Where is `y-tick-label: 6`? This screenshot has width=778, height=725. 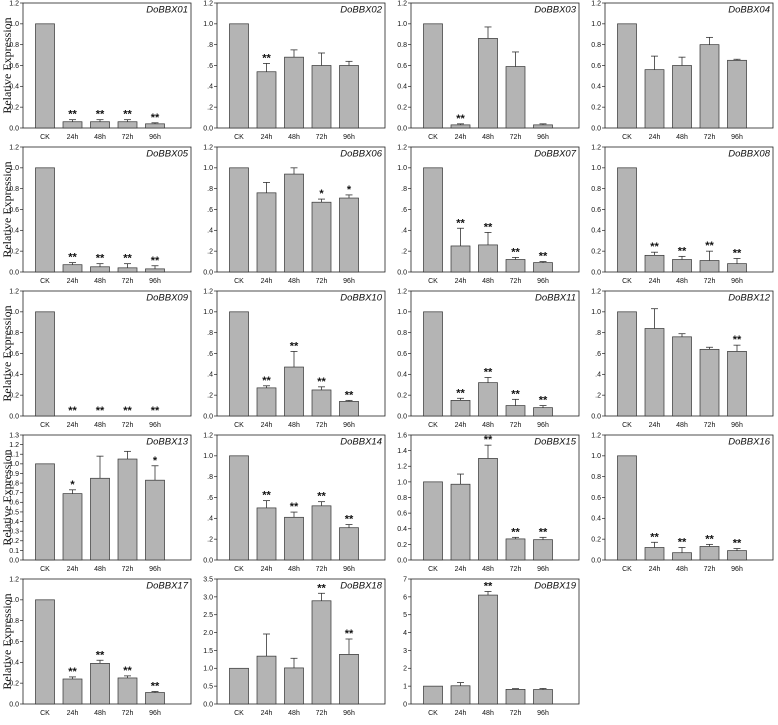 y-tick-label: 6 is located at coordinates (405, 597).